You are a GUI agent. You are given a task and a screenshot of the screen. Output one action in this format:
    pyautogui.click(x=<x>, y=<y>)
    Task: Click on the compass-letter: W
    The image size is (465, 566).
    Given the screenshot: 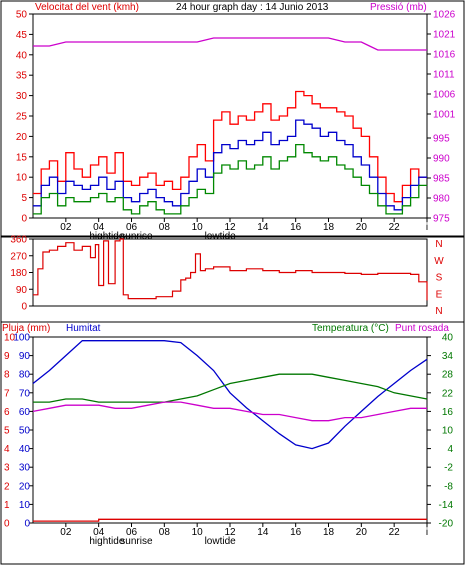 What is the action you would take?
    pyautogui.click(x=439, y=261)
    